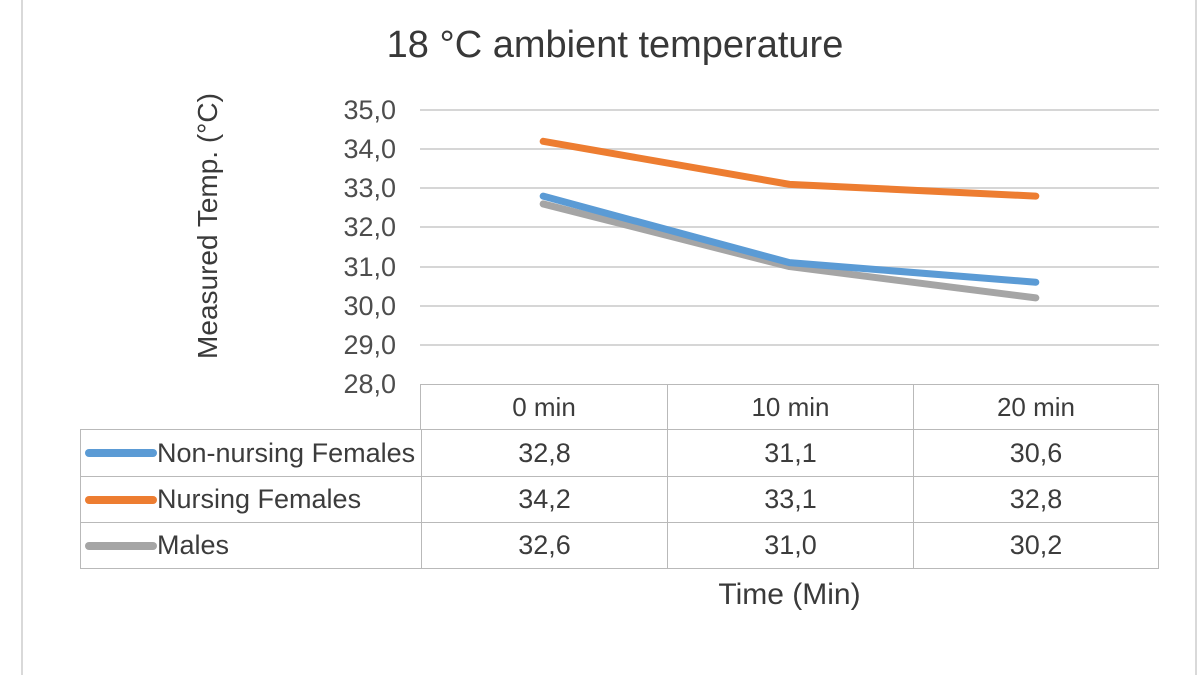  What do you see at coordinates (259, 499) in the screenshot?
I see `legend-label: Nursing Females` at bounding box center [259, 499].